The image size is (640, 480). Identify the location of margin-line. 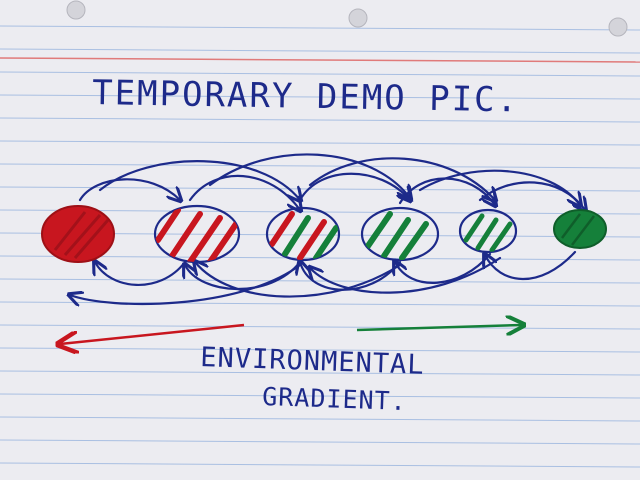
(320, 60).